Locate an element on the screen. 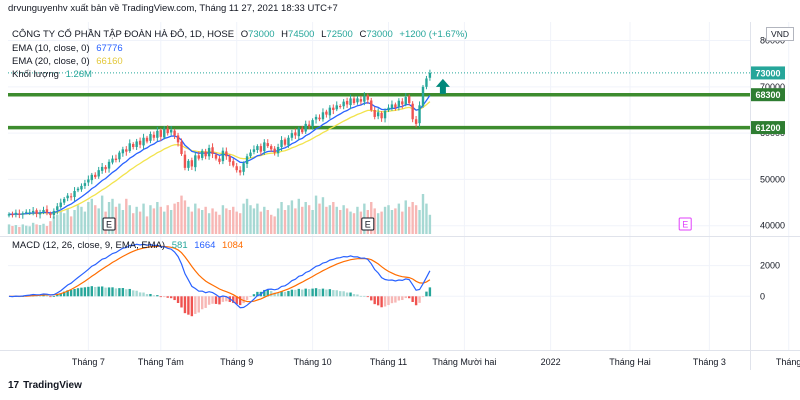  price-axis-label: 73000 is located at coordinates (768, 73).